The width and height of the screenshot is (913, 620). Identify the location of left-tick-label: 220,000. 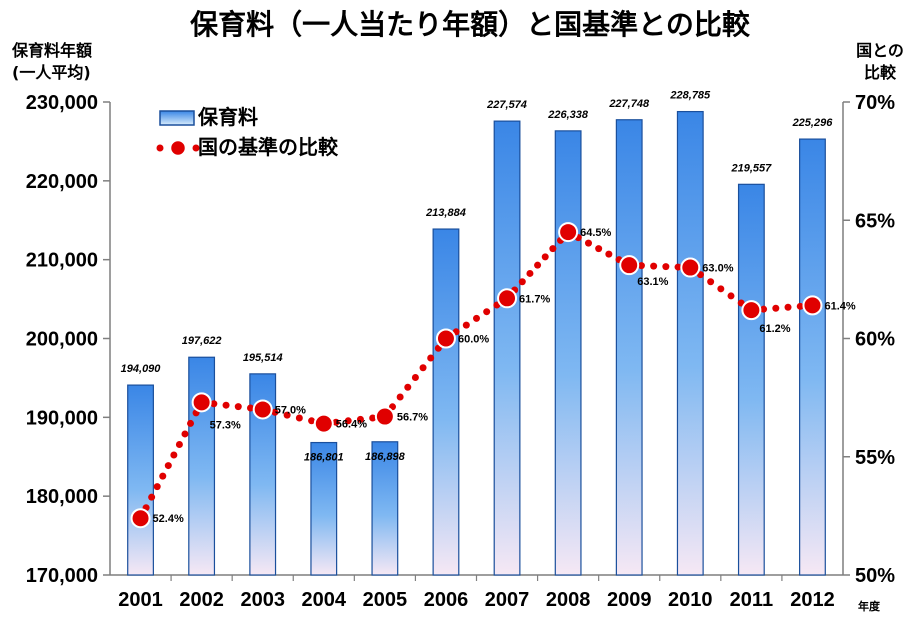
(62, 182).